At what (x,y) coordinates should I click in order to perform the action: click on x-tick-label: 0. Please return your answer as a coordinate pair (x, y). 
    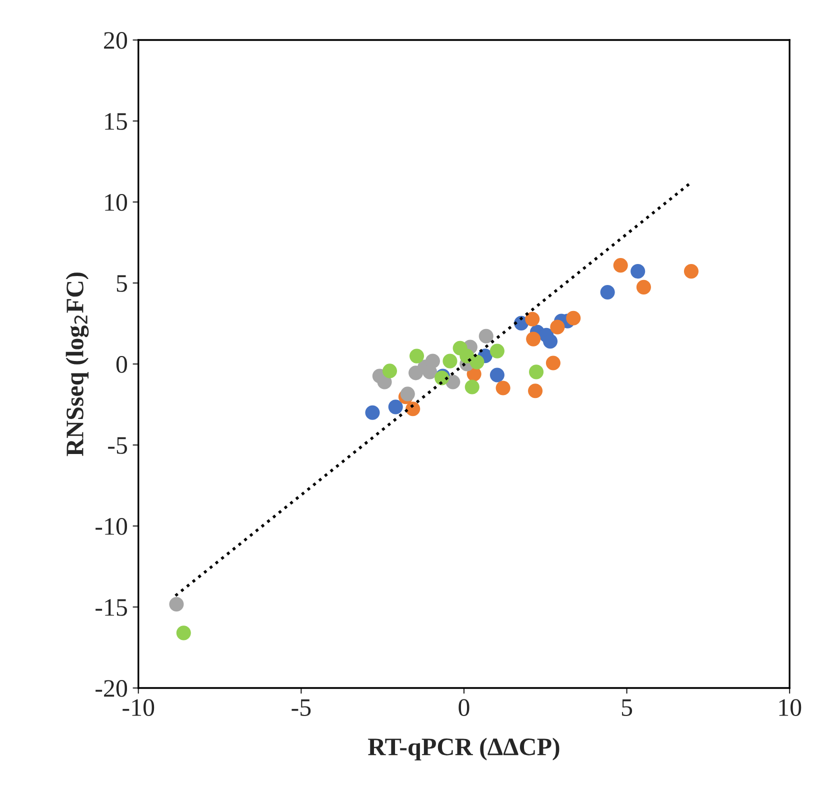
    Looking at the image, I should click on (464, 707).